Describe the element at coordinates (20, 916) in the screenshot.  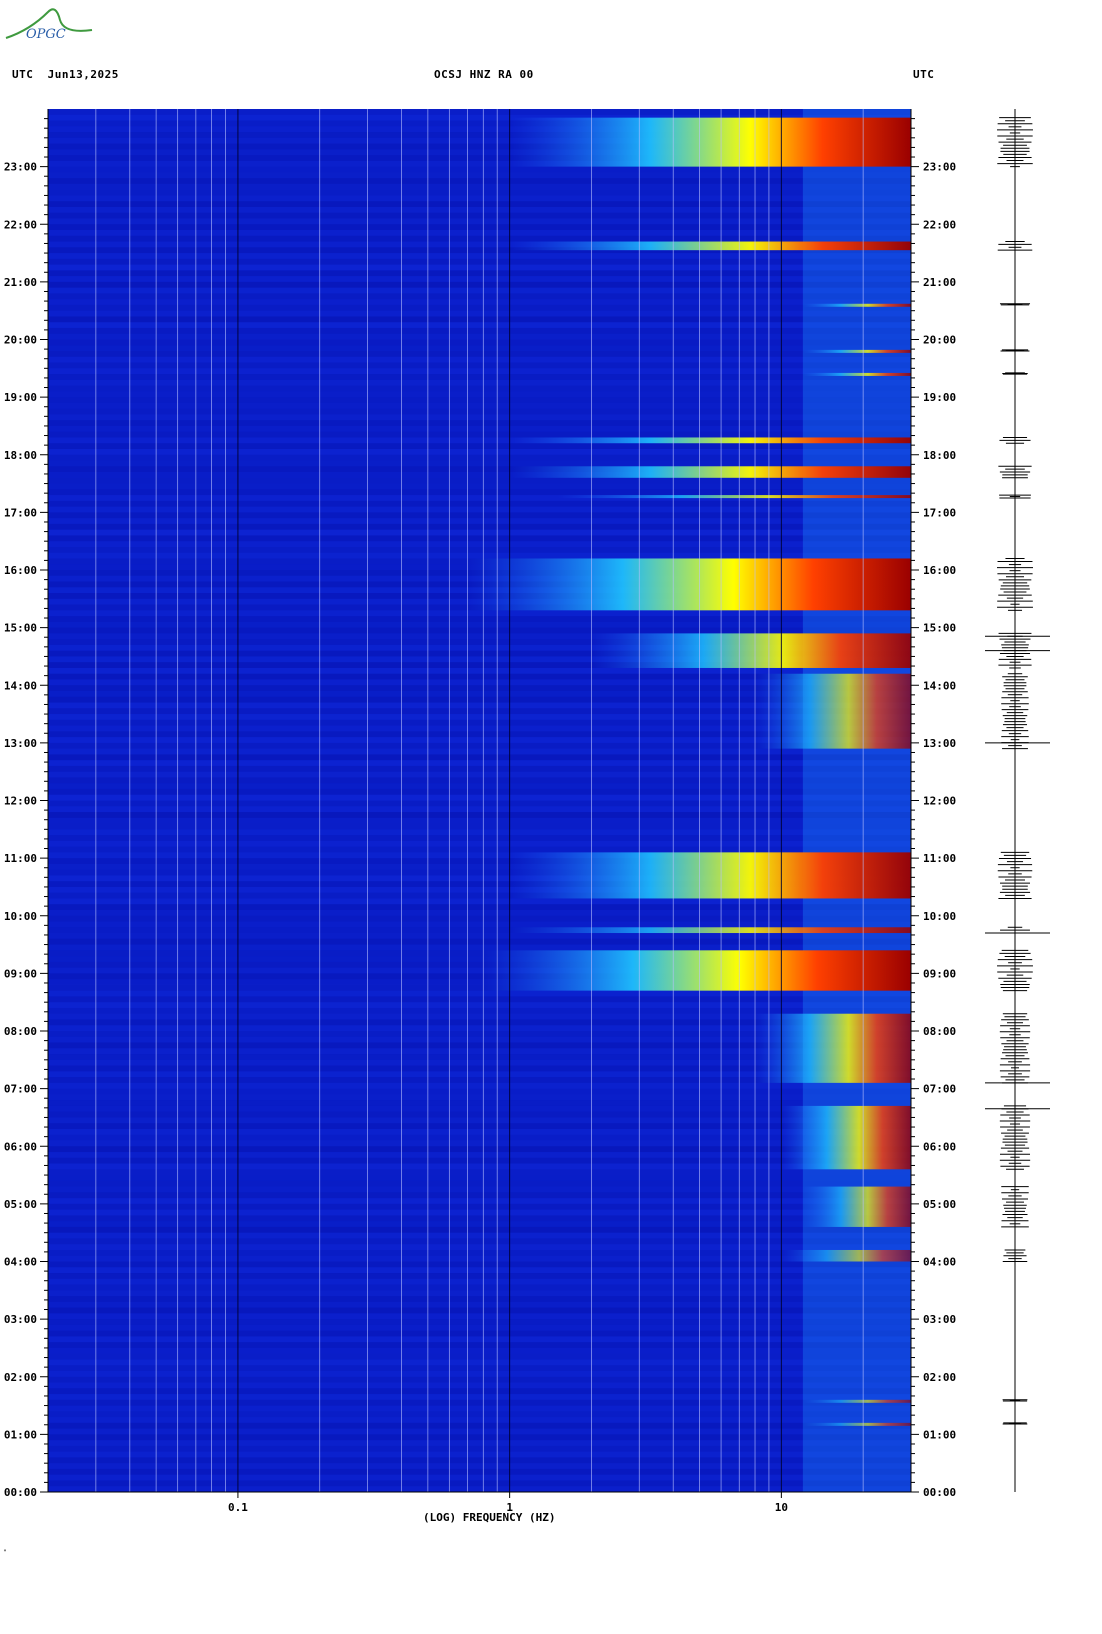
I see `y-tick-label-left: 10:00` at that location.